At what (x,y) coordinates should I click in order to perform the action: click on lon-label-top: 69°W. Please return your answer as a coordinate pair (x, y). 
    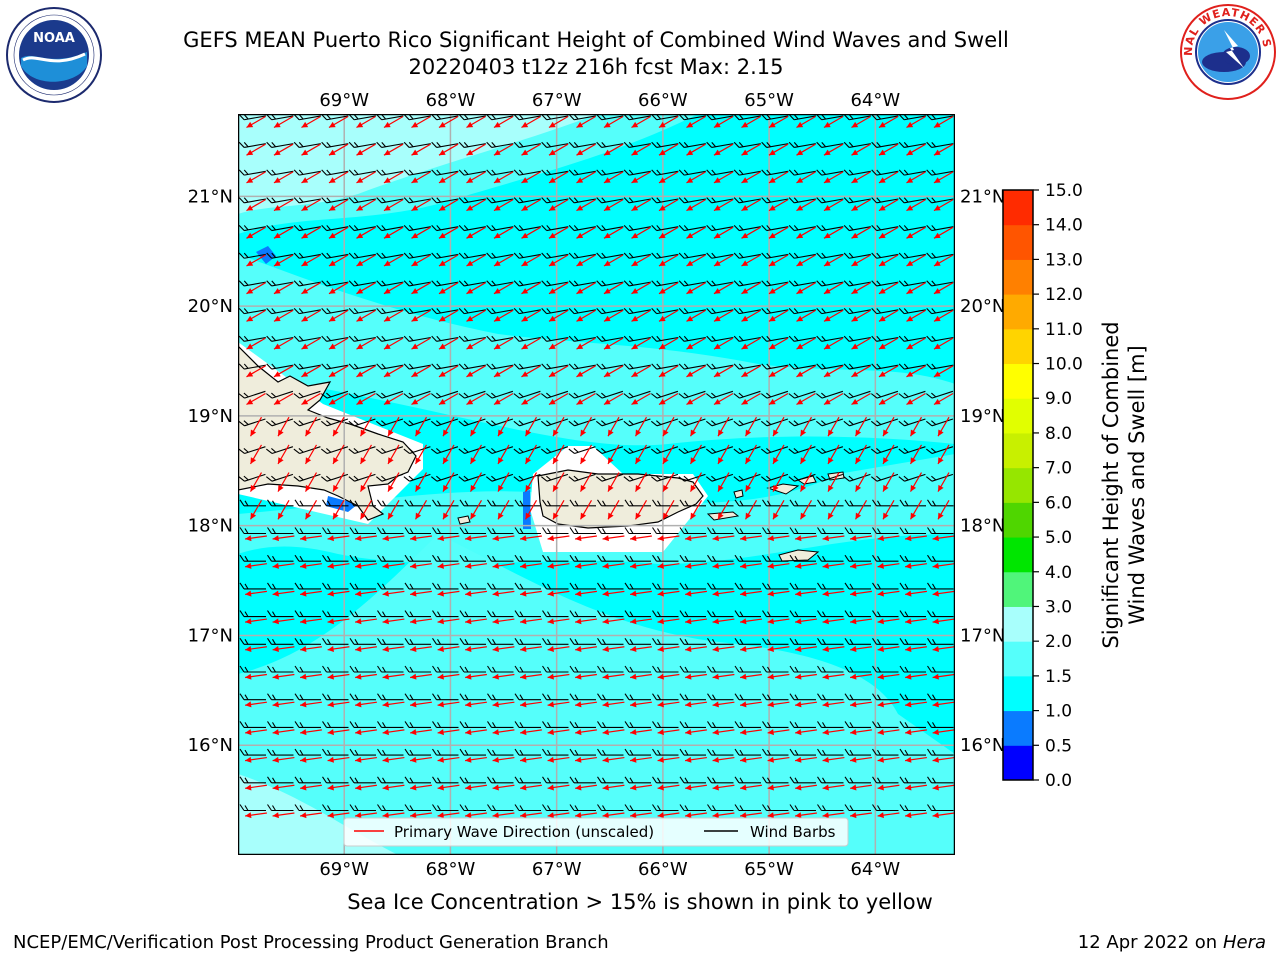
    Looking at the image, I should click on (344, 100).